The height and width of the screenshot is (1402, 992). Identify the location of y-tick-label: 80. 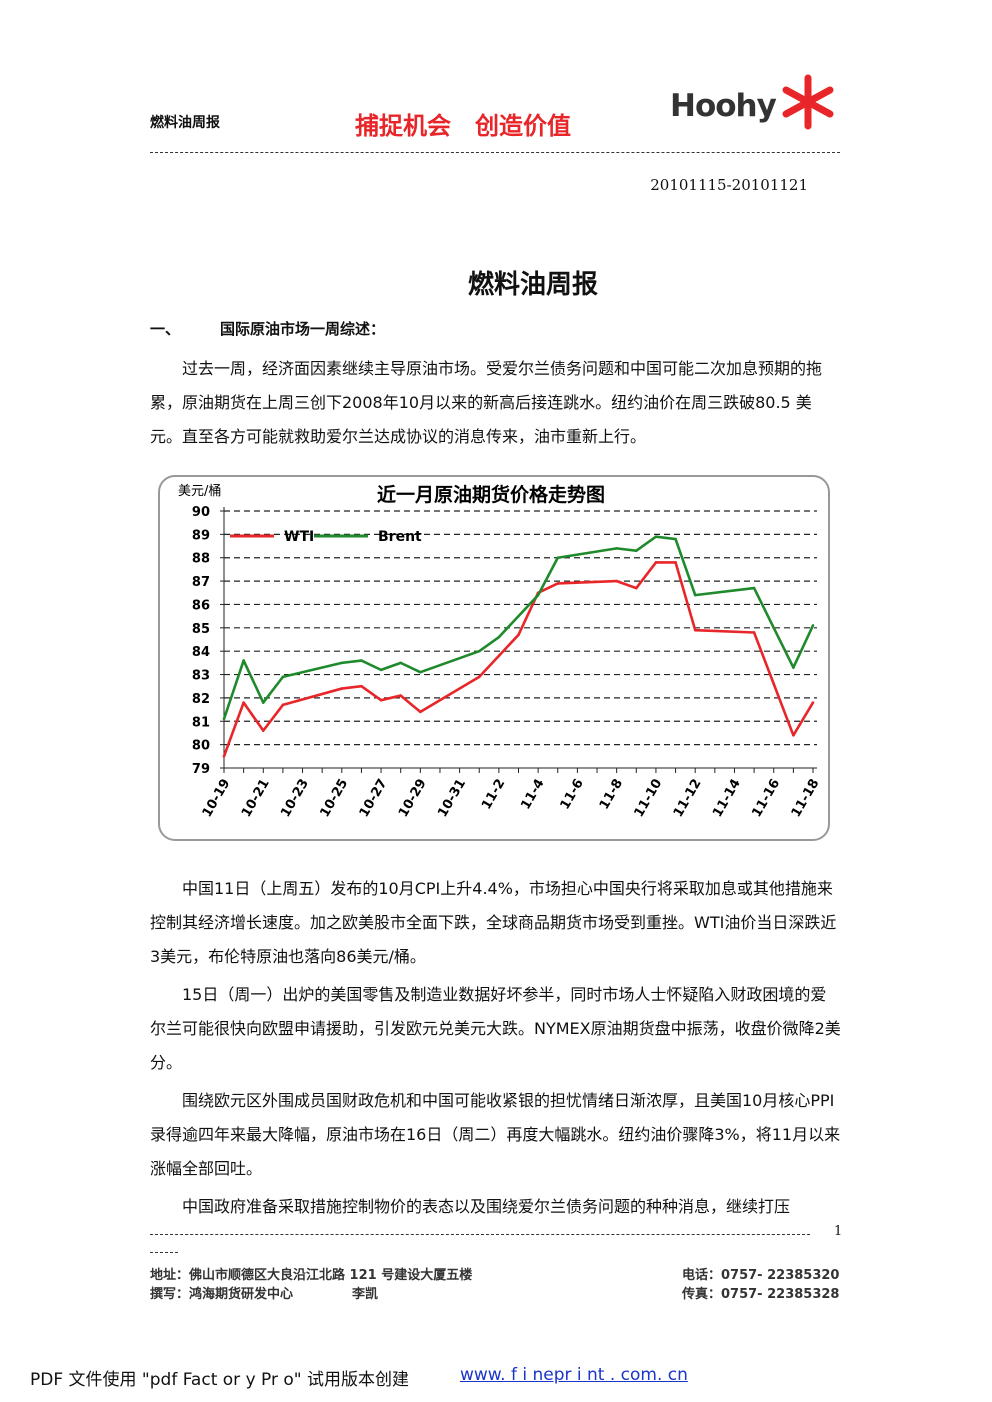
(201, 746).